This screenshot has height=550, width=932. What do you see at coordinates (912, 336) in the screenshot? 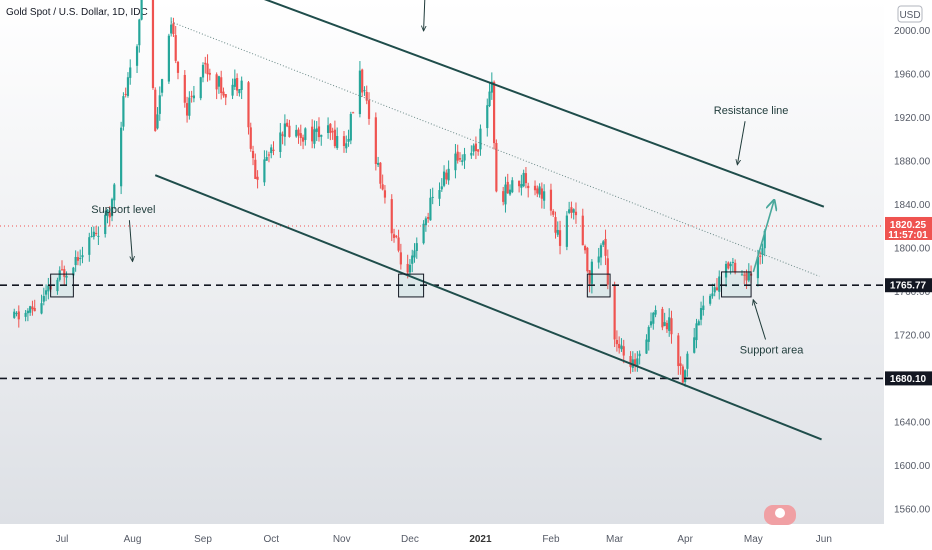
I see `y-tick-label: 1720.00` at bounding box center [912, 336].